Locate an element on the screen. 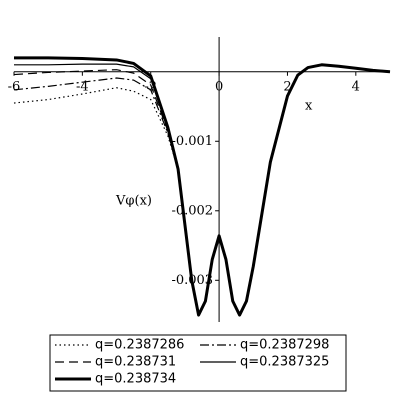  y-tick-label: -0.002 is located at coordinates (192, 210).